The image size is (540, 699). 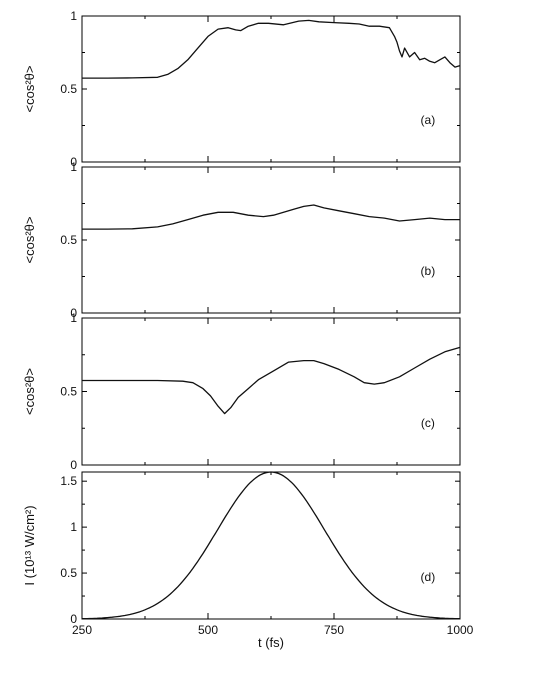 What do you see at coordinates (428, 577) in the screenshot?
I see `panel-label: (d)` at bounding box center [428, 577].